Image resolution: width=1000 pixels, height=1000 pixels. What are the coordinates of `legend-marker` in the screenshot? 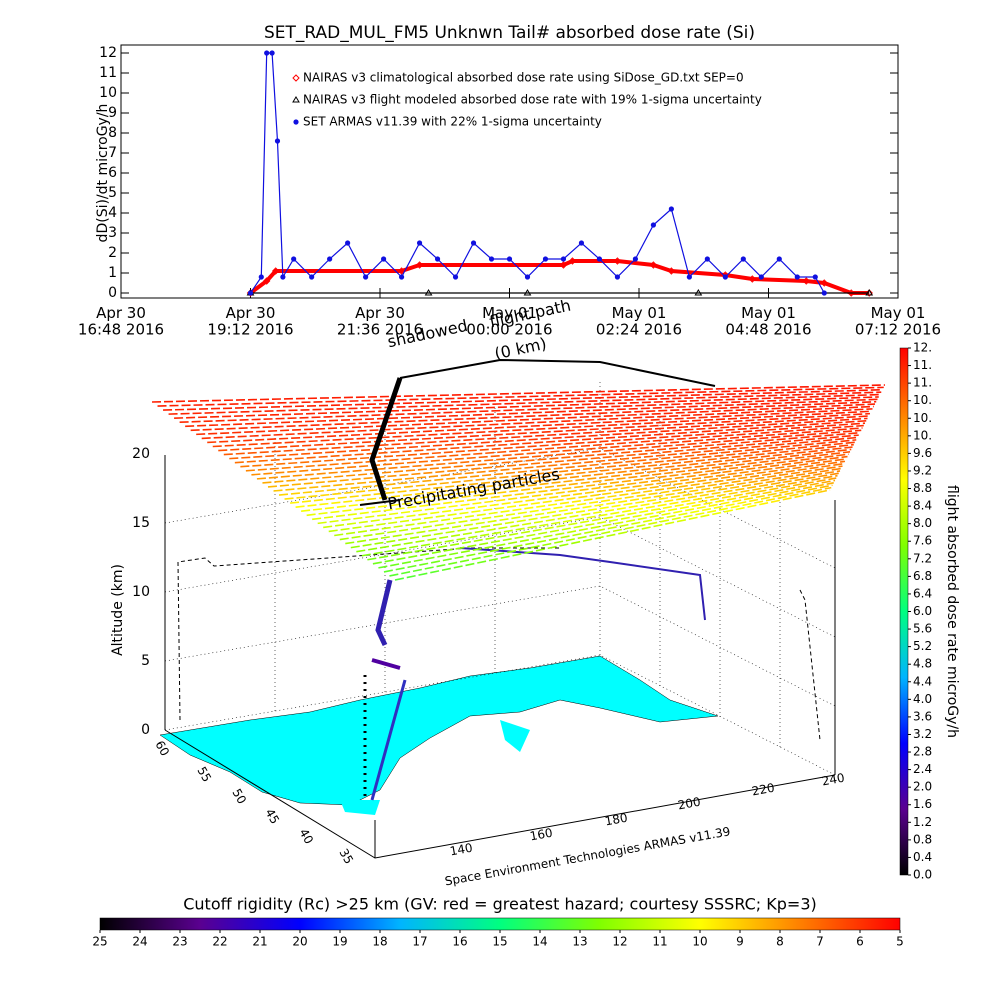 It's located at (296, 99).